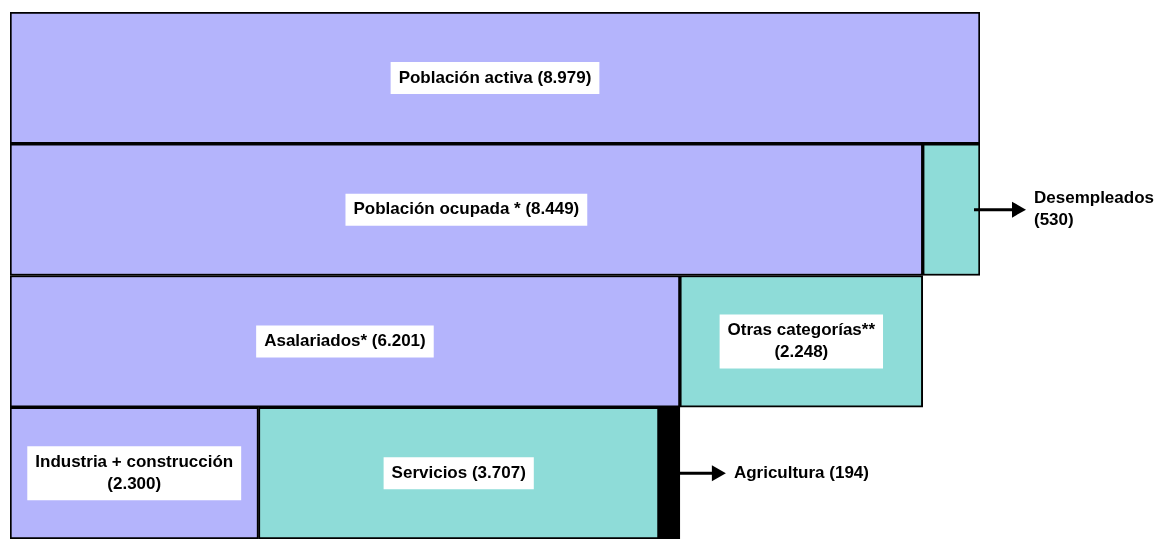  What do you see at coordinates (458, 472) in the screenshot?
I see `data-label: Servicios (3.707)` at bounding box center [458, 472].